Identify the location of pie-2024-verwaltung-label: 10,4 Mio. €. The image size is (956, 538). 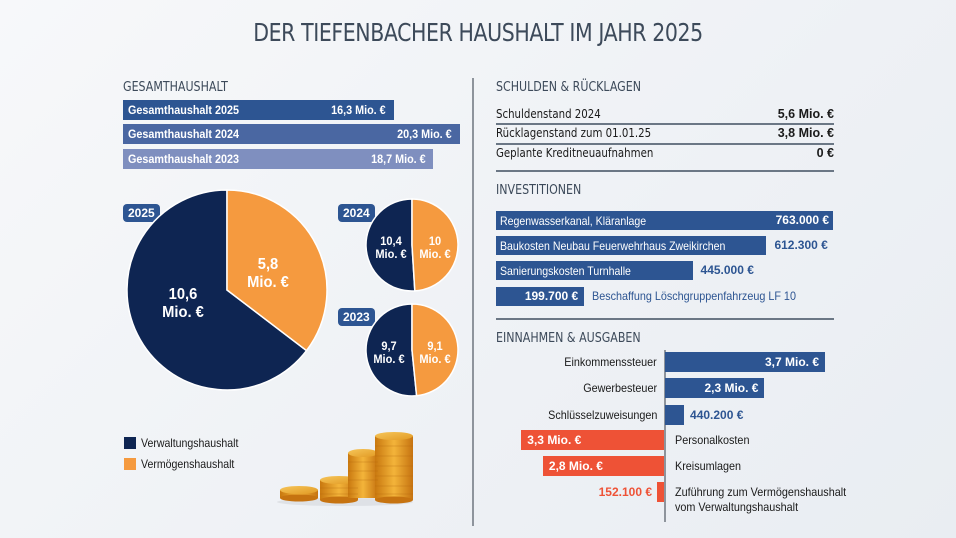
(391, 248).